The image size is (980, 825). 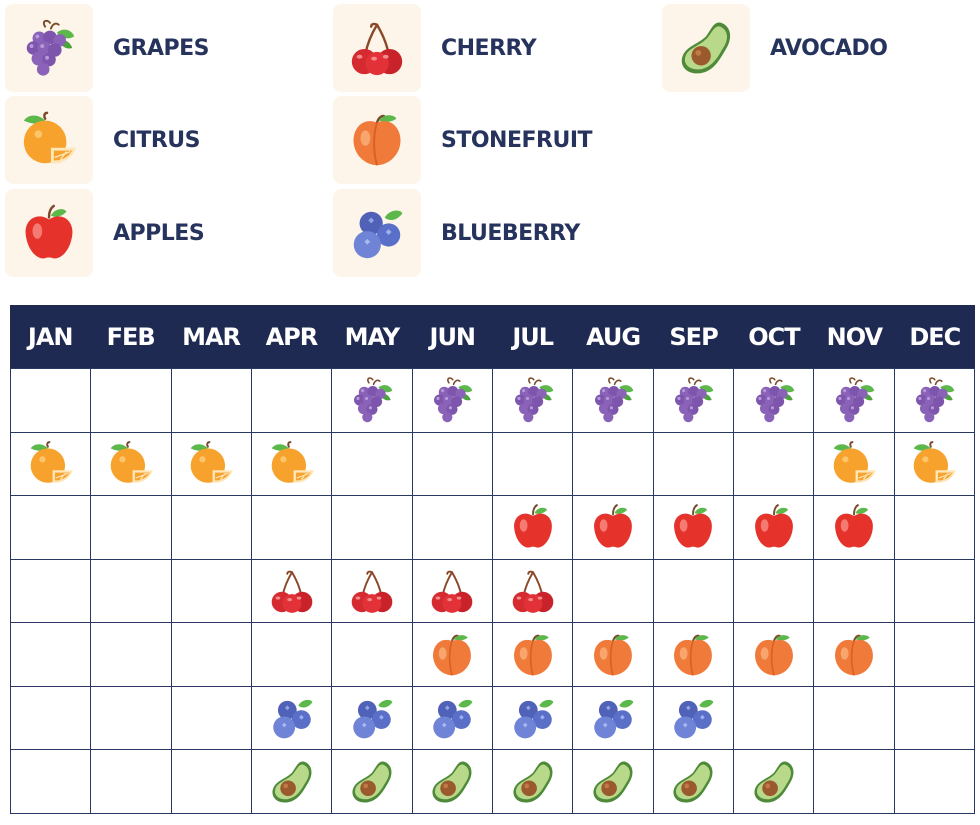 I want to click on legend-item-avocado: AVOCADO, so click(x=775, y=48).